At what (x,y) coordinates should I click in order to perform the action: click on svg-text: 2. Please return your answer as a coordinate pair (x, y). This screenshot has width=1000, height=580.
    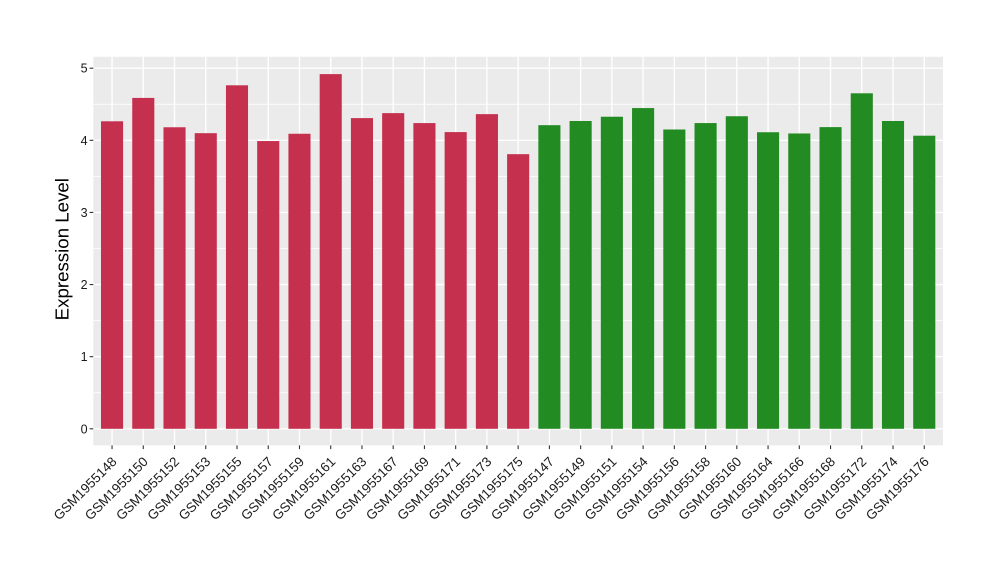
    Looking at the image, I should click on (84, 285).